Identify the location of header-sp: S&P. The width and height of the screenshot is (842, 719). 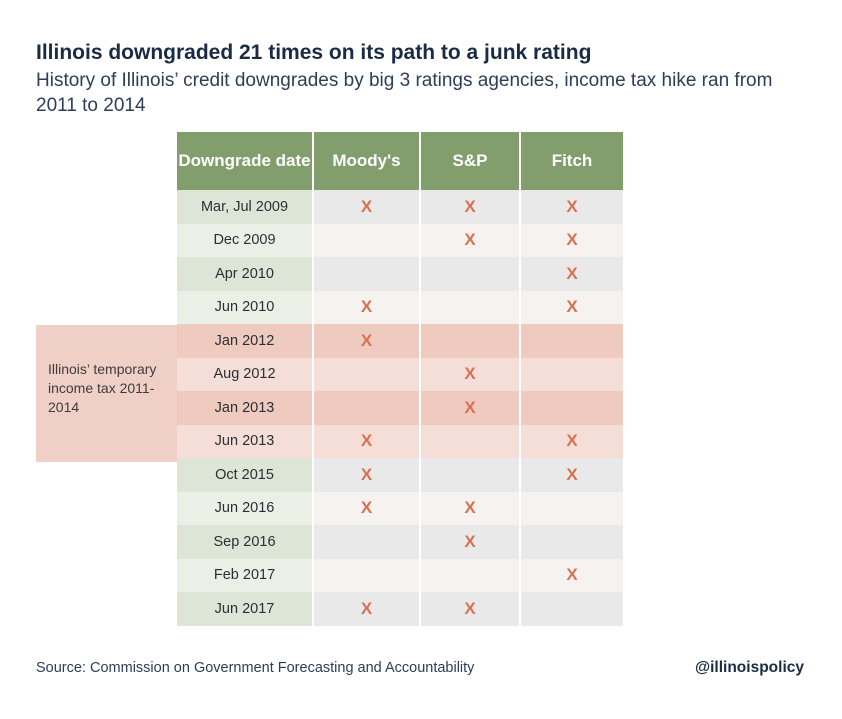
(471, 161).